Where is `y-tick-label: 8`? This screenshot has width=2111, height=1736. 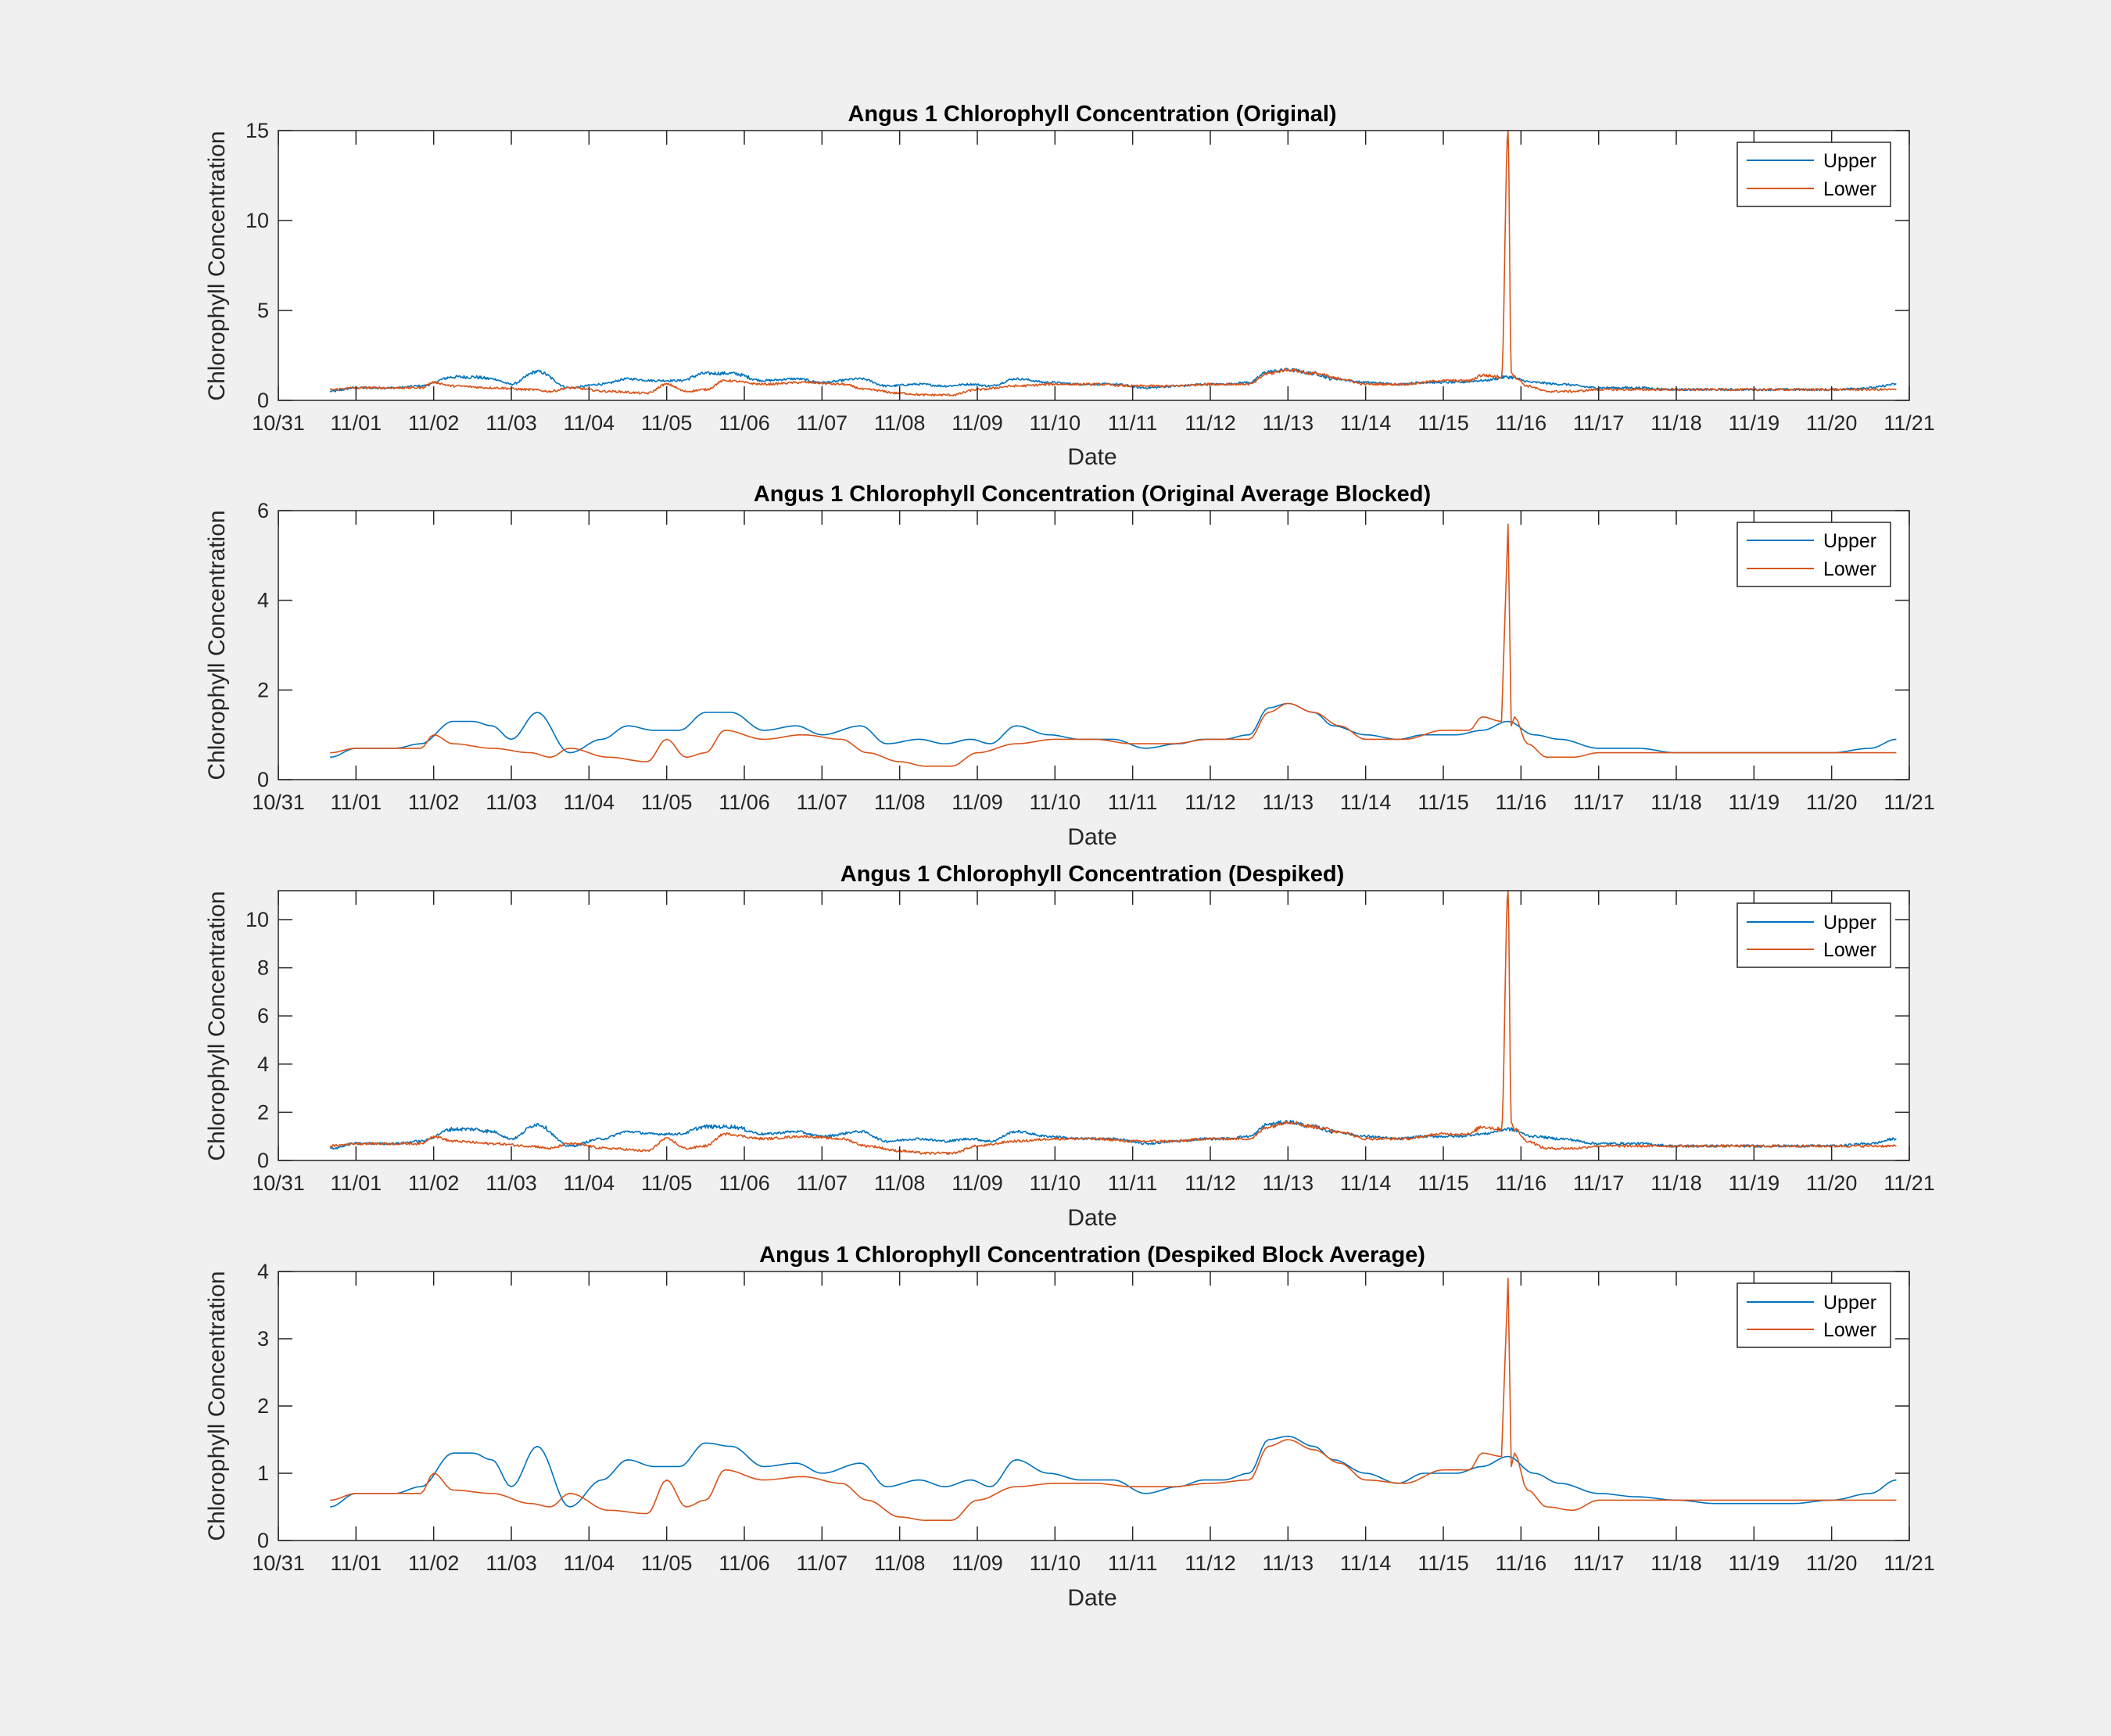
y-tick-label: 8 is located at coordinates (263, 968).